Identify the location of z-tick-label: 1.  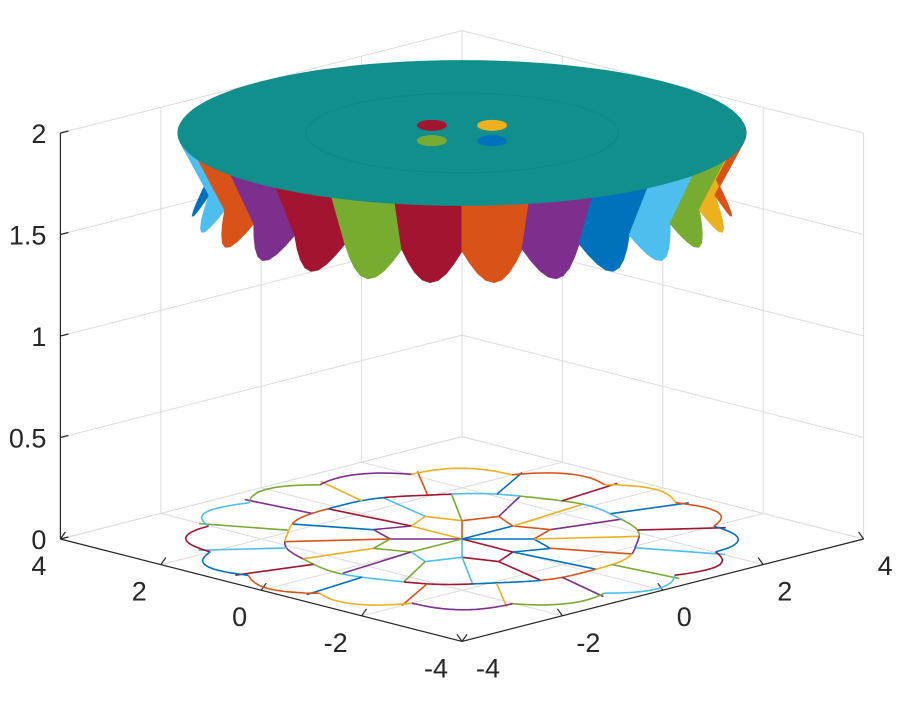
(38, 337).